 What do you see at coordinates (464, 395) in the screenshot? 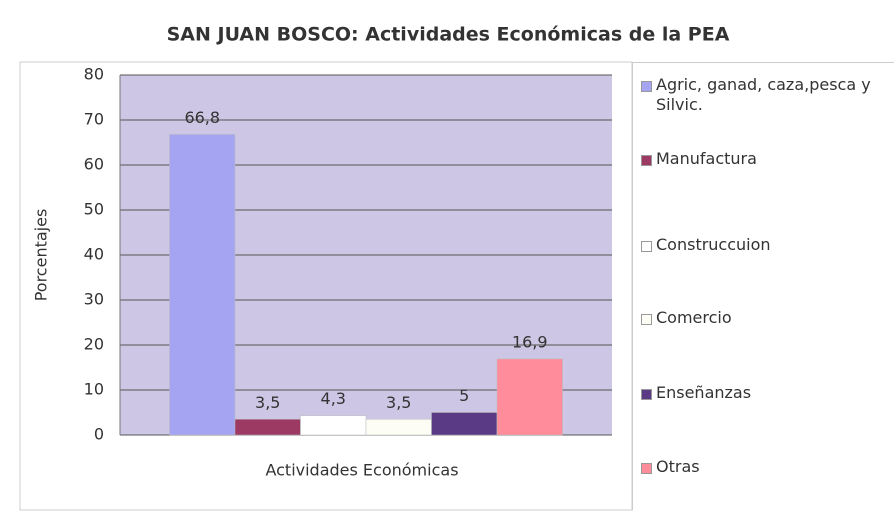
I see `data-label: 5` at bounding box center [464, 395].